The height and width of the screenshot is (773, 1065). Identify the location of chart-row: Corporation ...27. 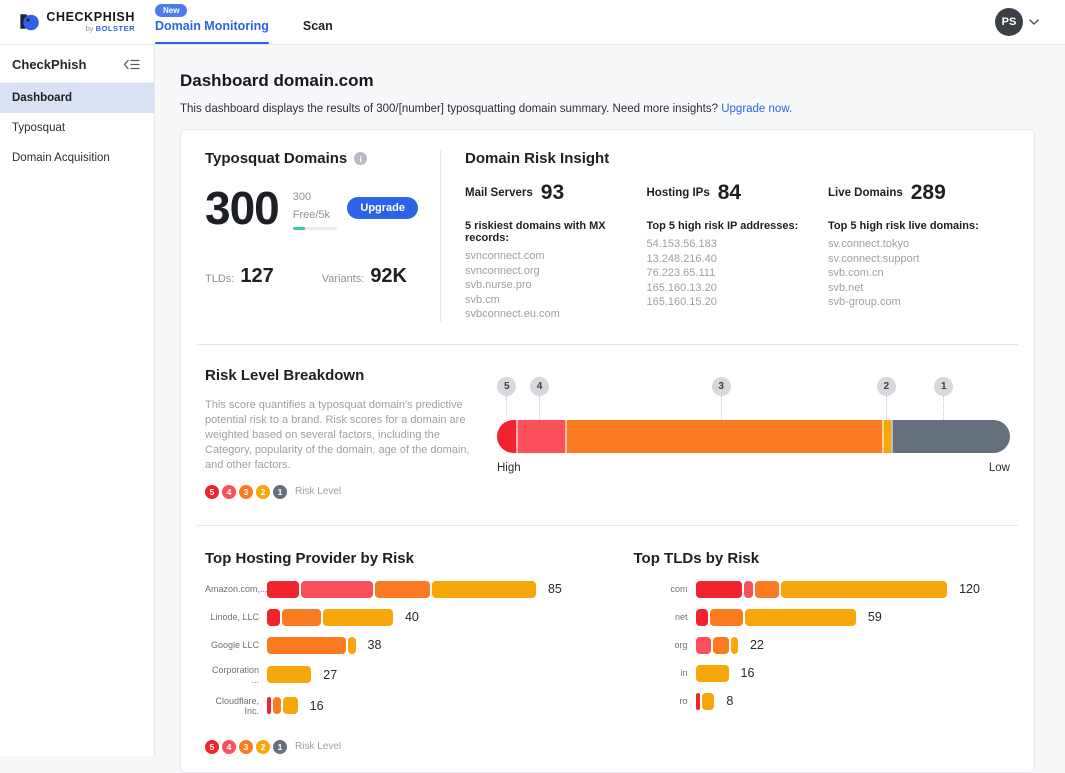
(406, 675).